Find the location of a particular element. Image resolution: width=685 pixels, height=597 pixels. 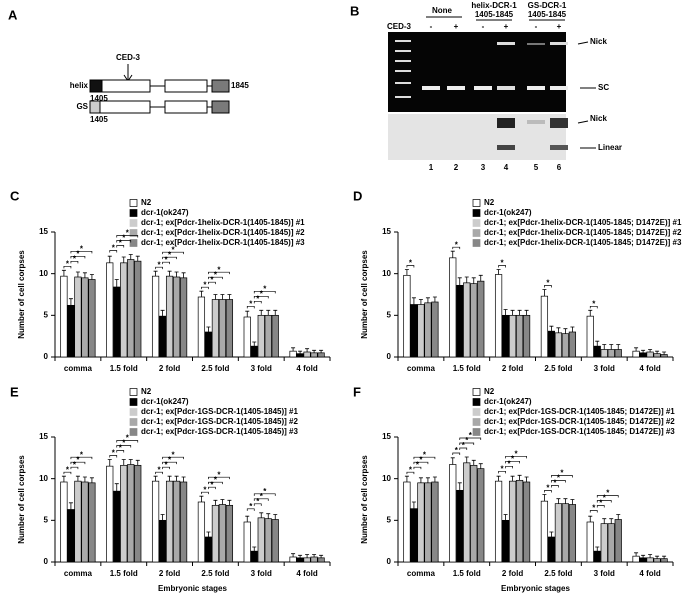

y-tick-label: 15 is located at coordinates (386, 231).